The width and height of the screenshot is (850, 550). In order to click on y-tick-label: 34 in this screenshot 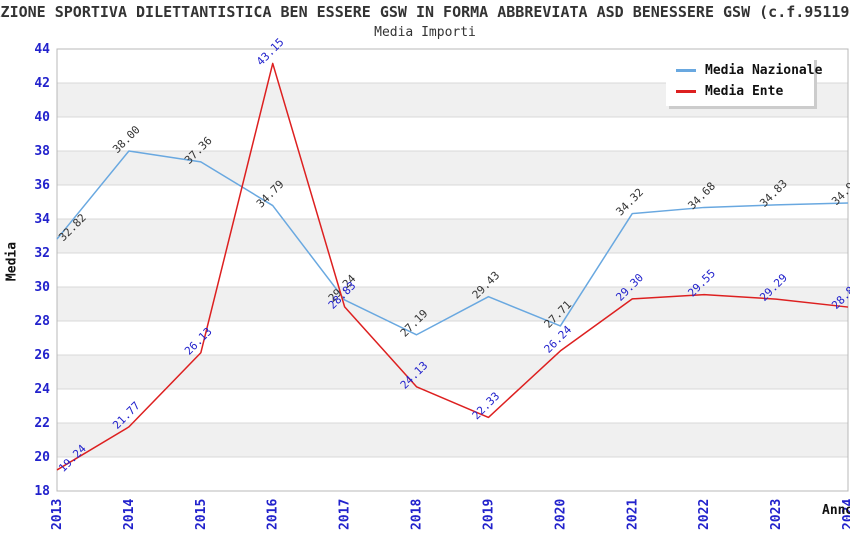, I will do `click(42, 219)`.